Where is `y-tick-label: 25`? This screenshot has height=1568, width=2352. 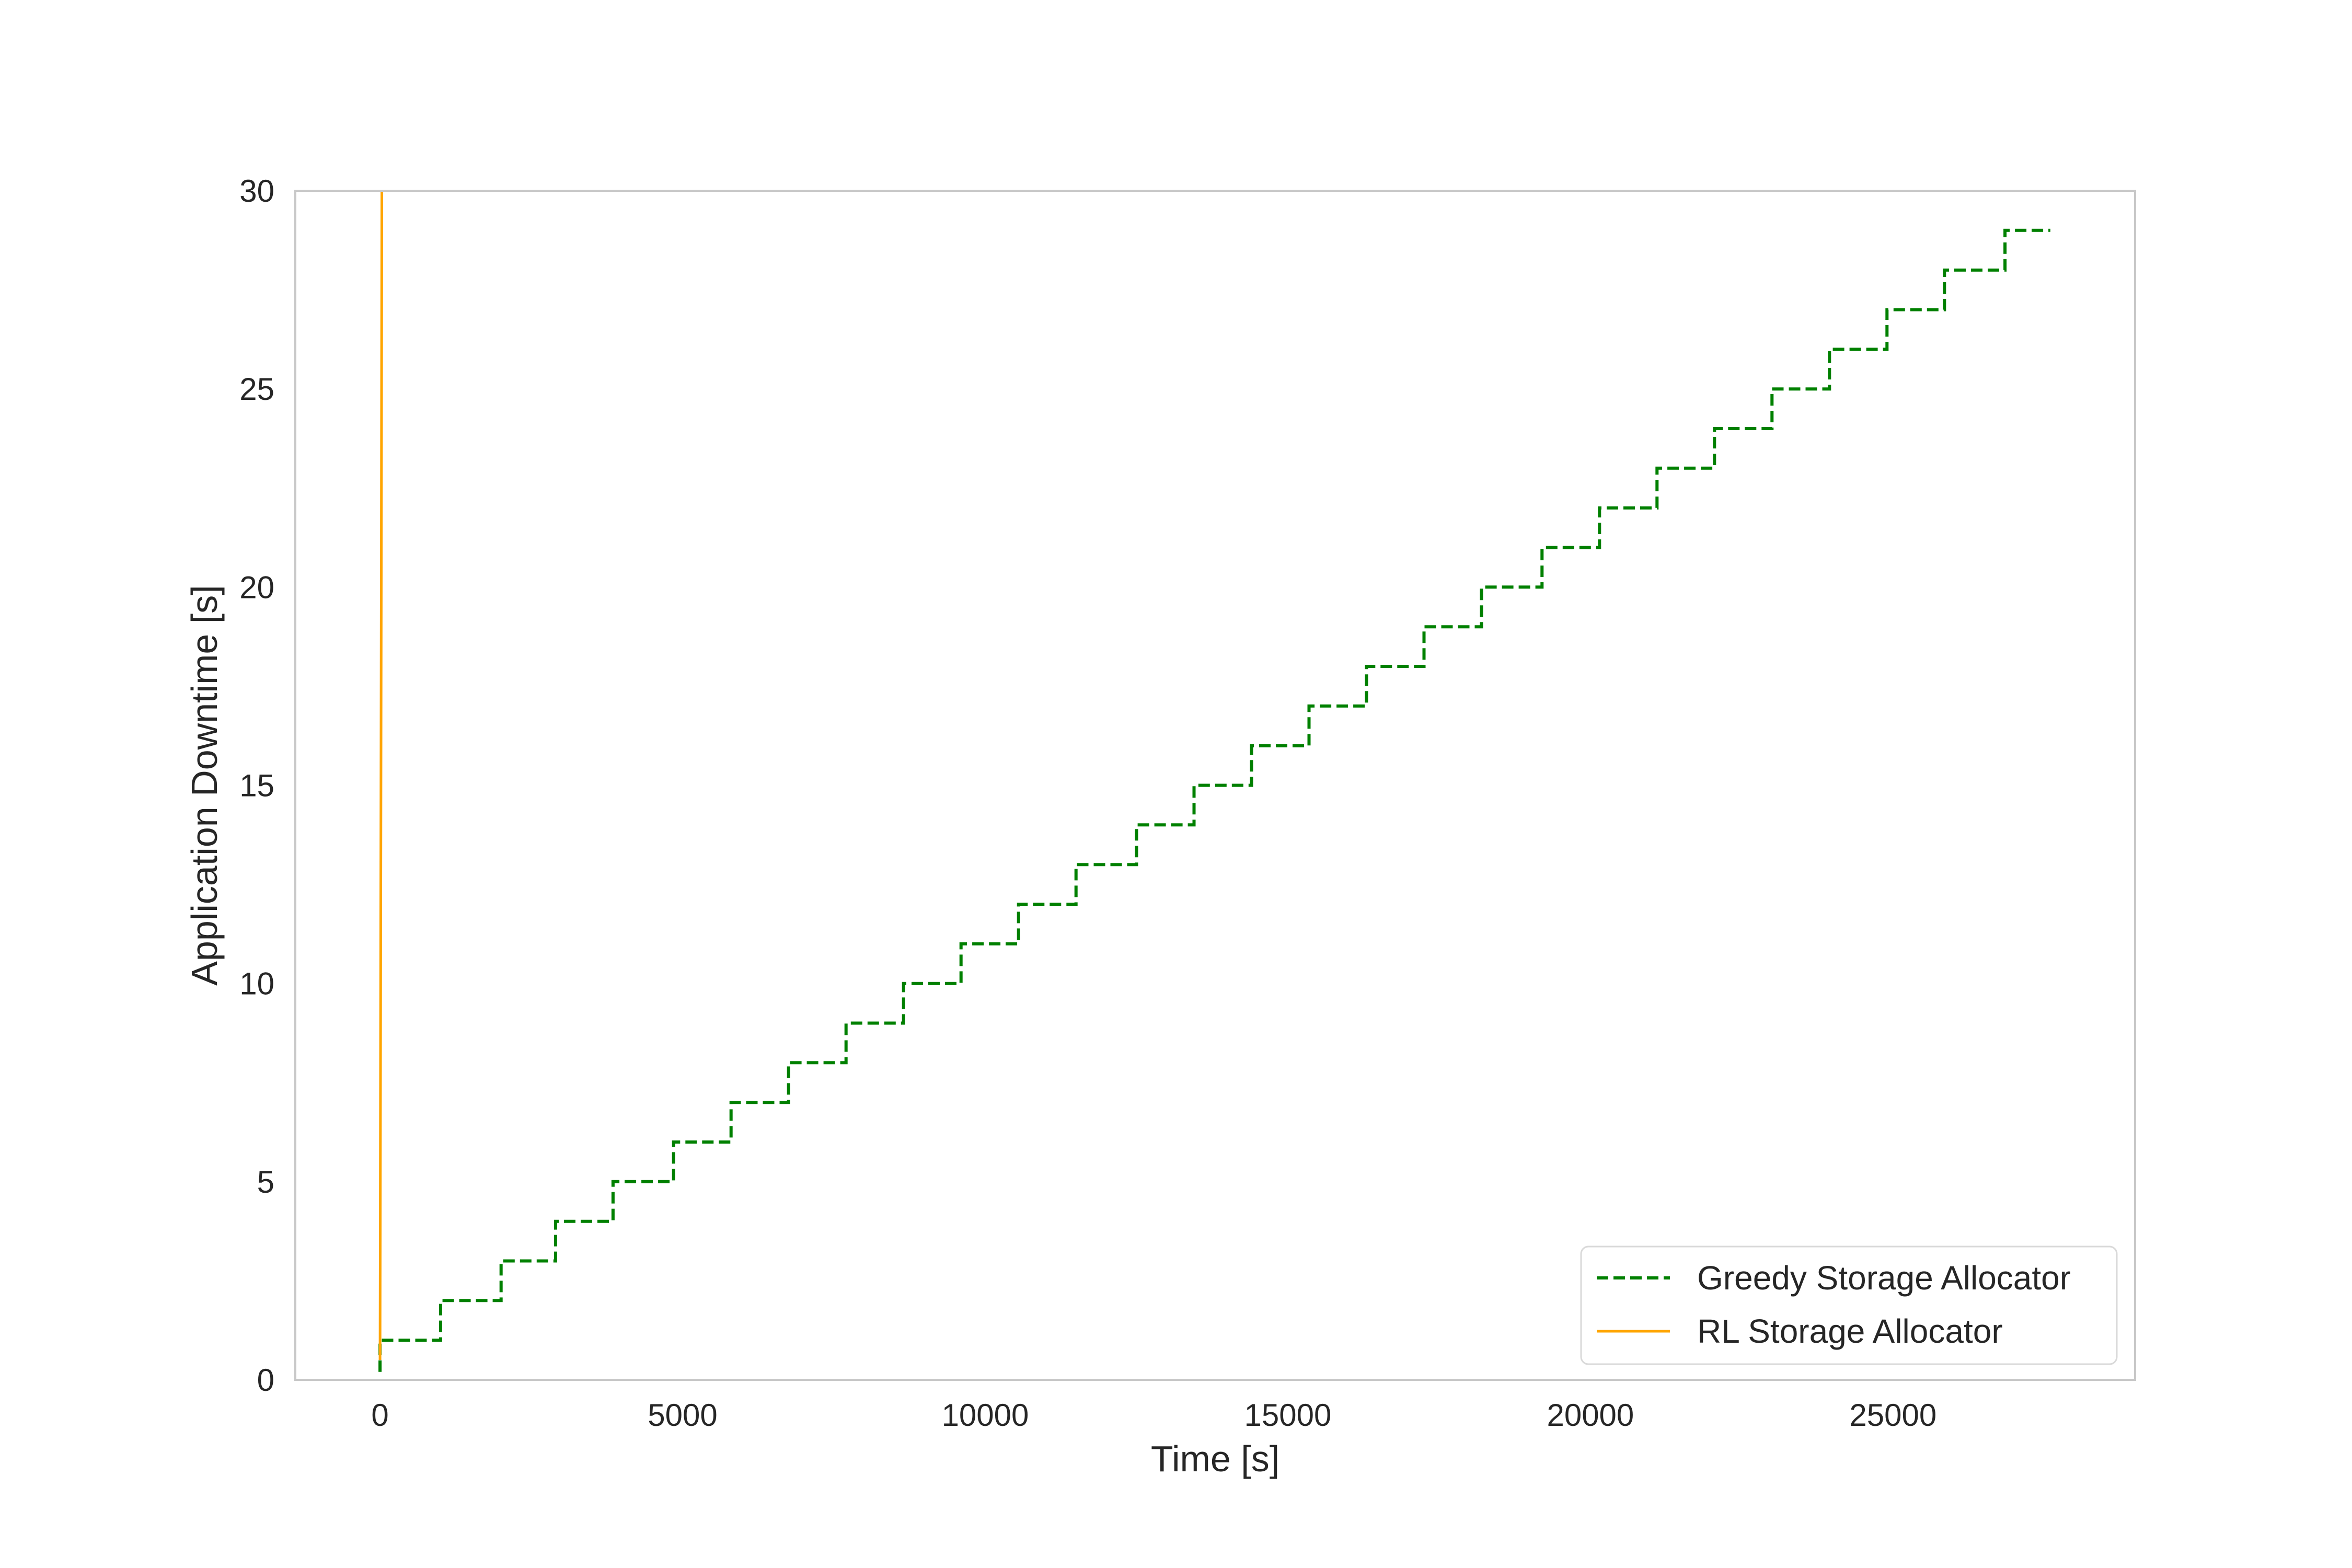 y-tick-label: 25 is located at coordinates (256, 389).